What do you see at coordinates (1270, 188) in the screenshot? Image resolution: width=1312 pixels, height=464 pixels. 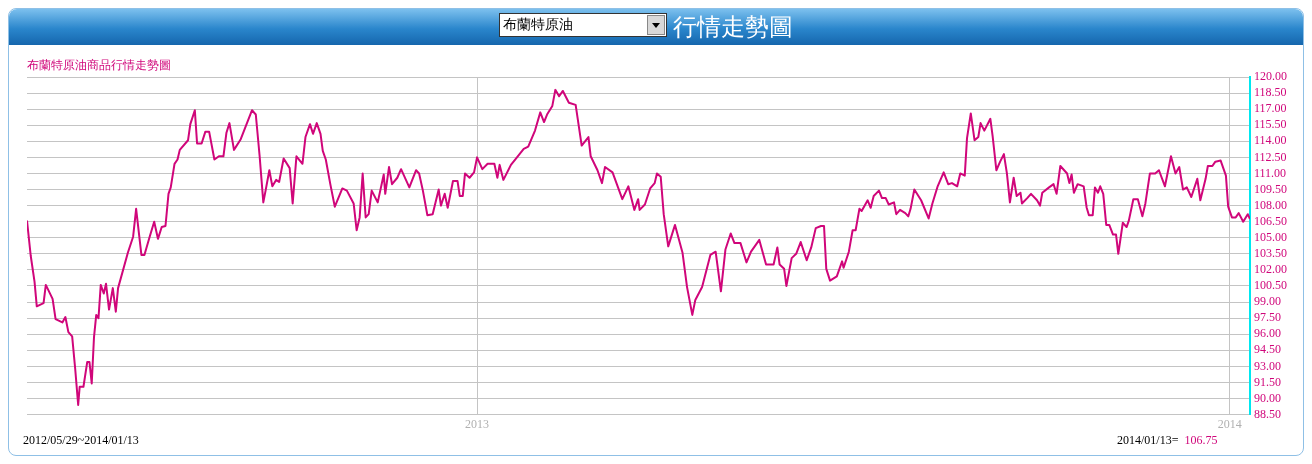 I see `y-tick-label: 109.50` at bounding box center [1270, 188].